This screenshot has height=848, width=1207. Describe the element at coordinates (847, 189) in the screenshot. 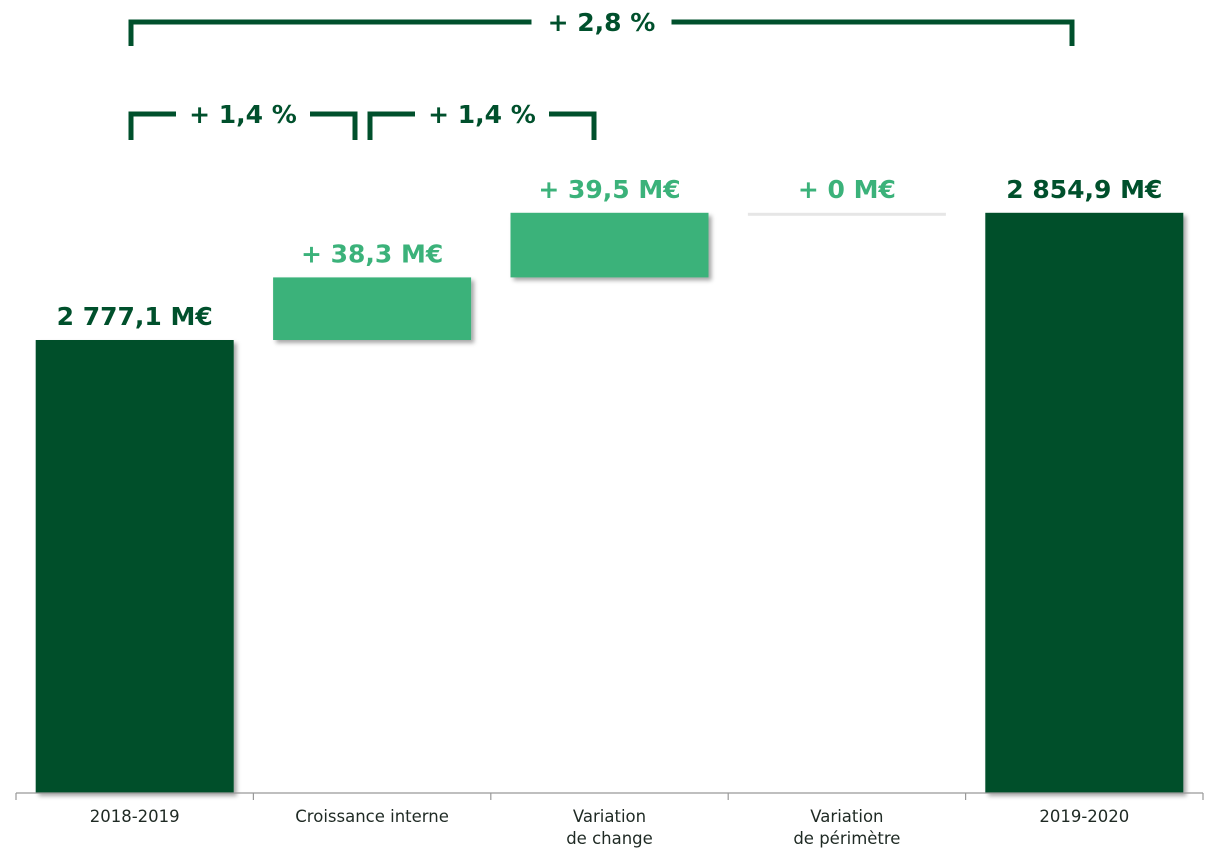

I see `value-label: + 0 M€` at that location.